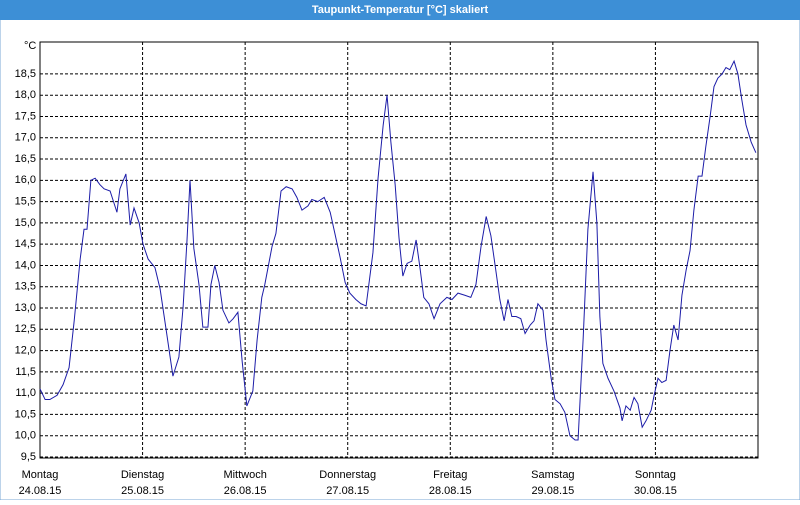  What do you see at coordinates (142, 491) in the screenshot?
I see `x-tick-date: 25.08.15` at bounding box center [142, 491].